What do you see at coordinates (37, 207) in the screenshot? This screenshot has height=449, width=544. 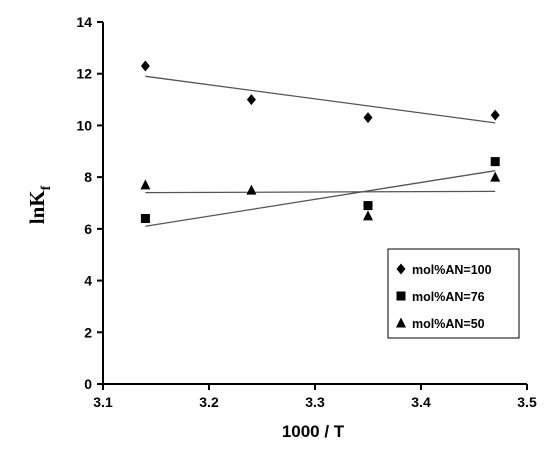 I see `y-axis-title-main: lnK` at bounding box center [37, 207].